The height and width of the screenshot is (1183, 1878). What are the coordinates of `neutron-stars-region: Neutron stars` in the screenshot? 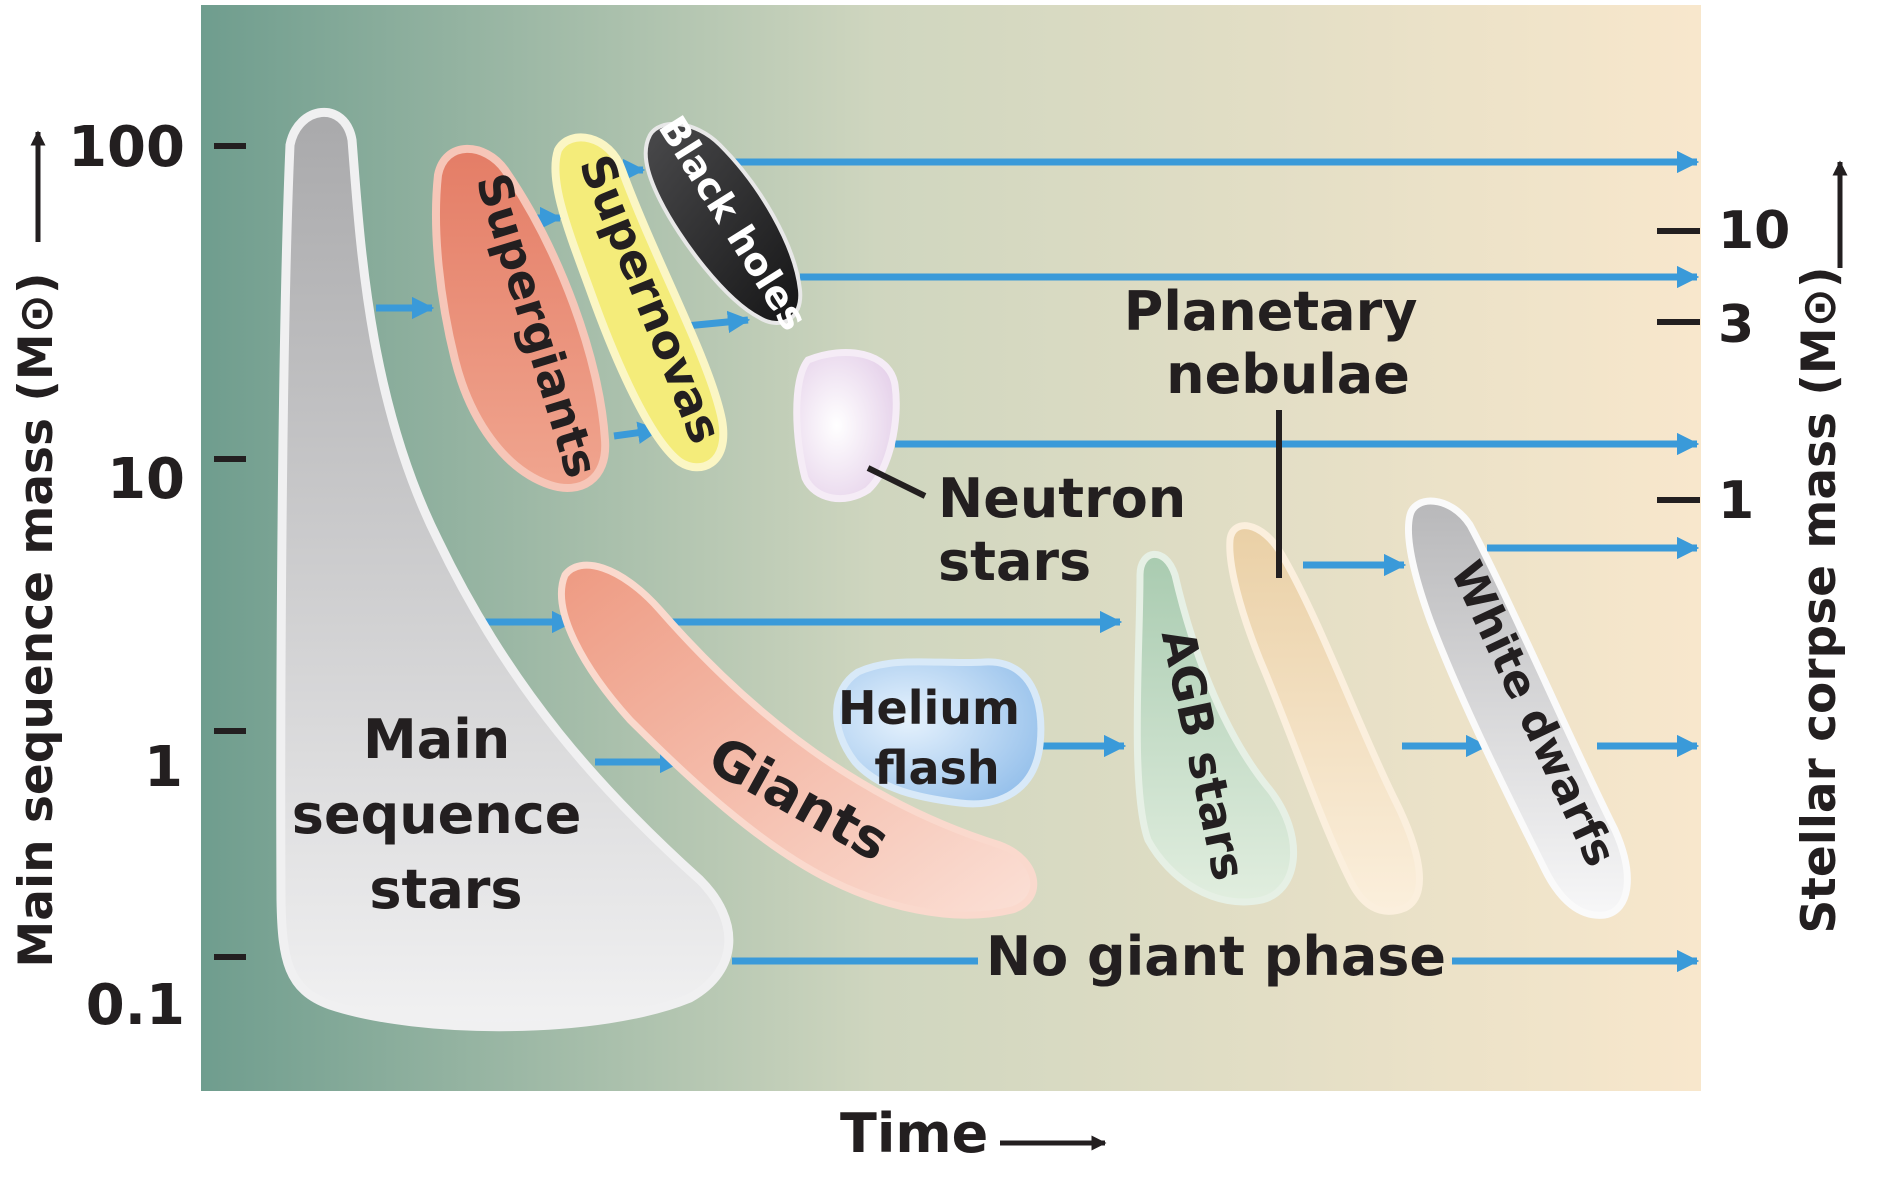 It's located at (999, 471).